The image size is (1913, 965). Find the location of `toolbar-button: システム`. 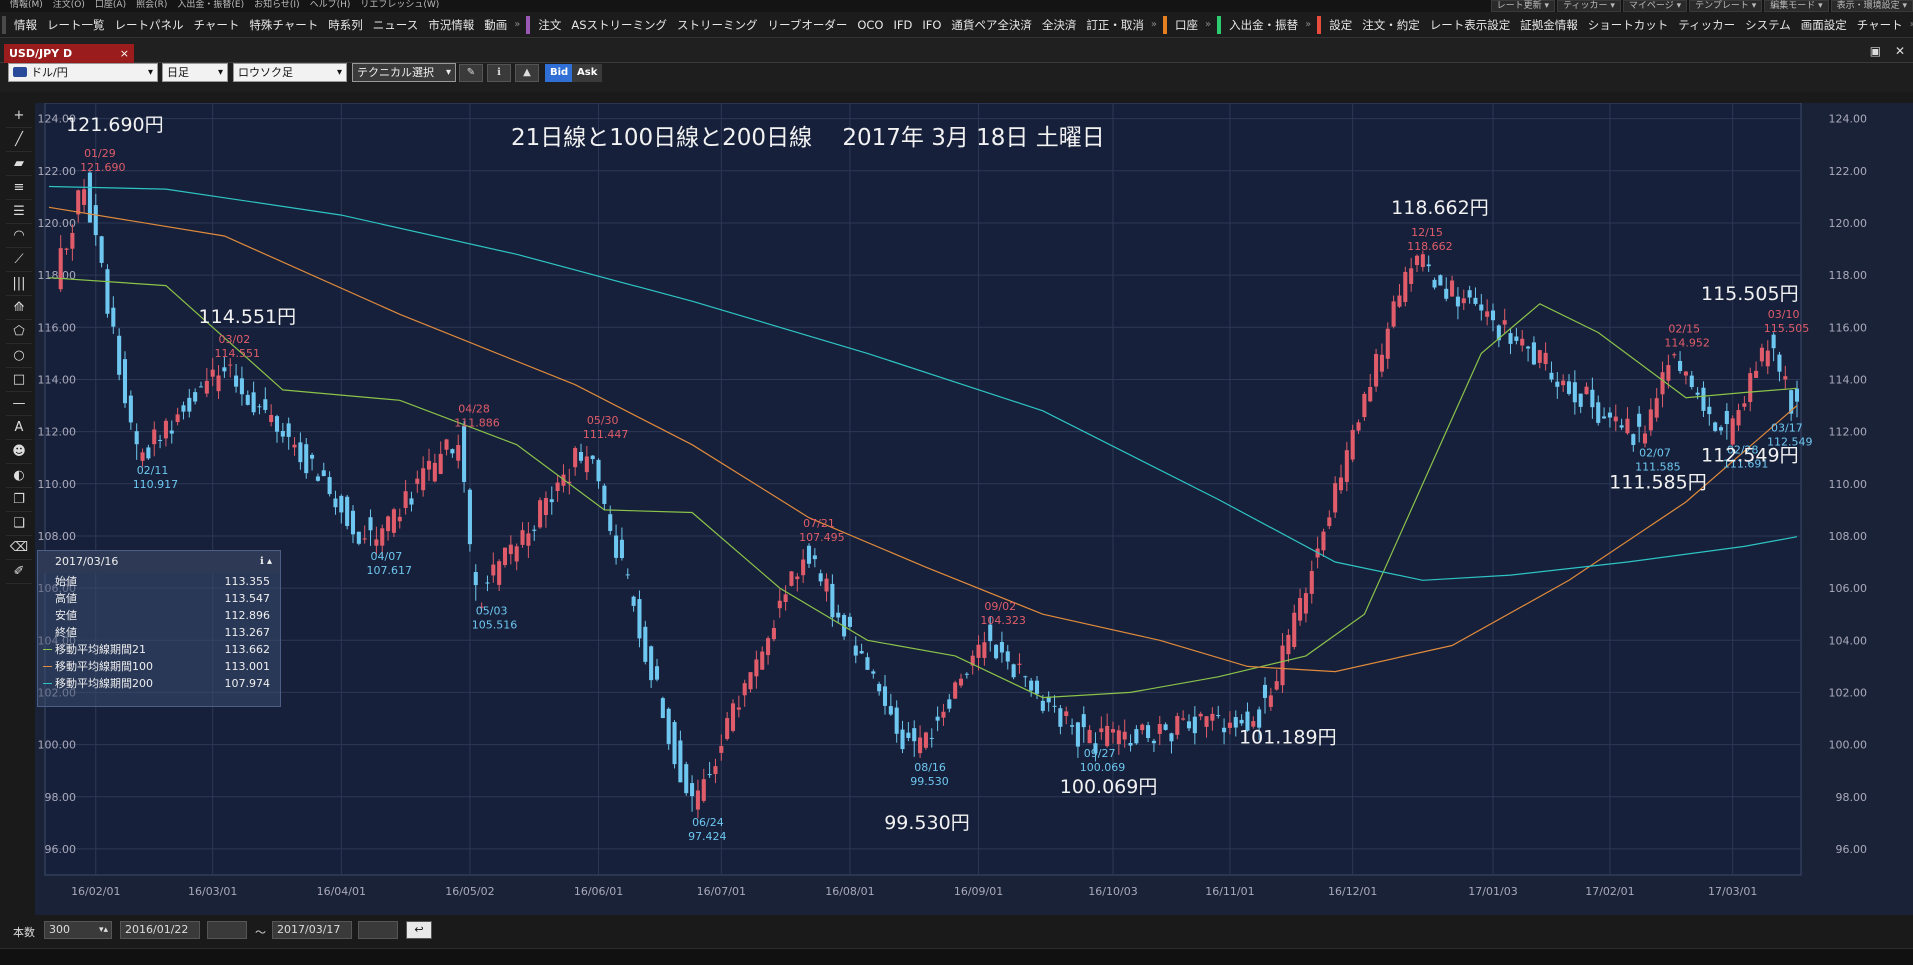

toolbar-button: システム is located at coordinates (1768, 24).